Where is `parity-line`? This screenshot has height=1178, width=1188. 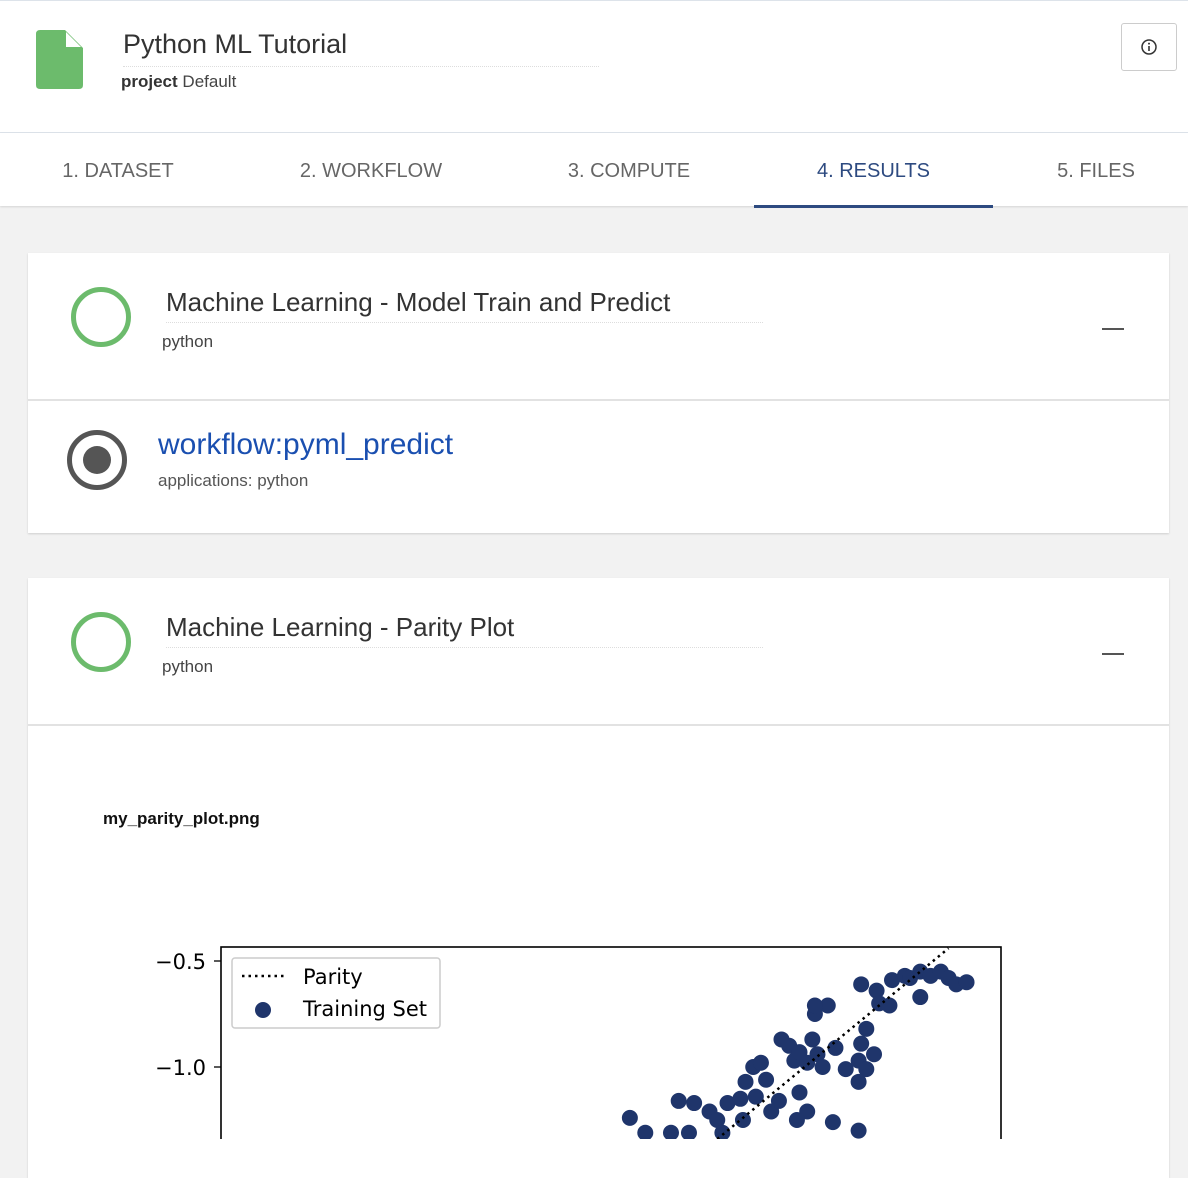
parity-line is located at coordinates (833, 1043).